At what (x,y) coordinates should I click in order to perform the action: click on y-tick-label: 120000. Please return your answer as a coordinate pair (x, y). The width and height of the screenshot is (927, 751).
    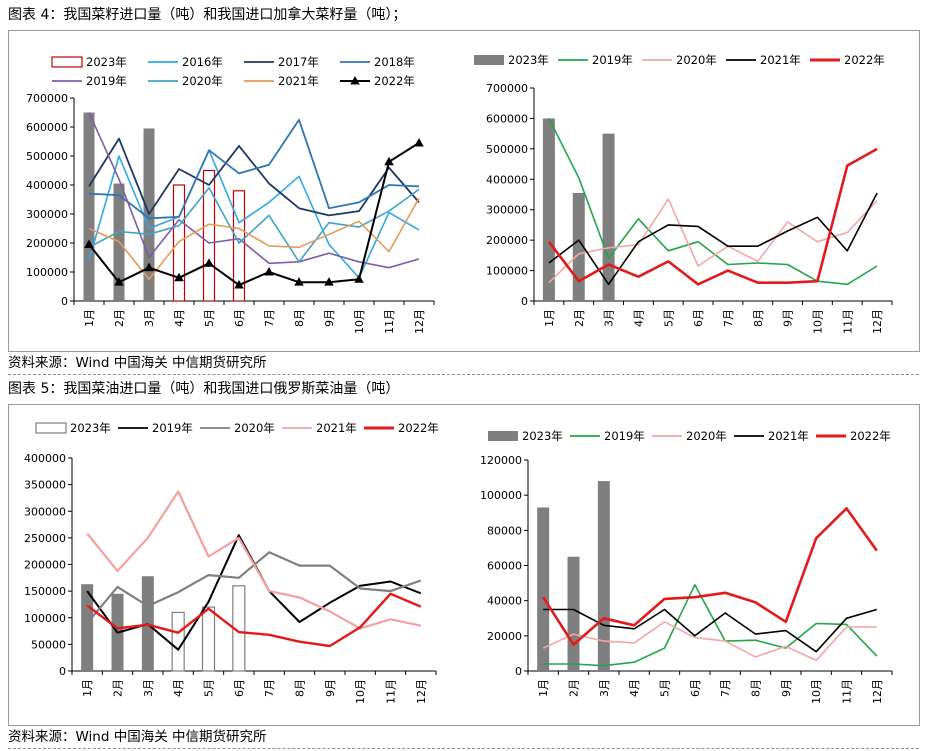
    Looking at the image, I should click on (501, 460).